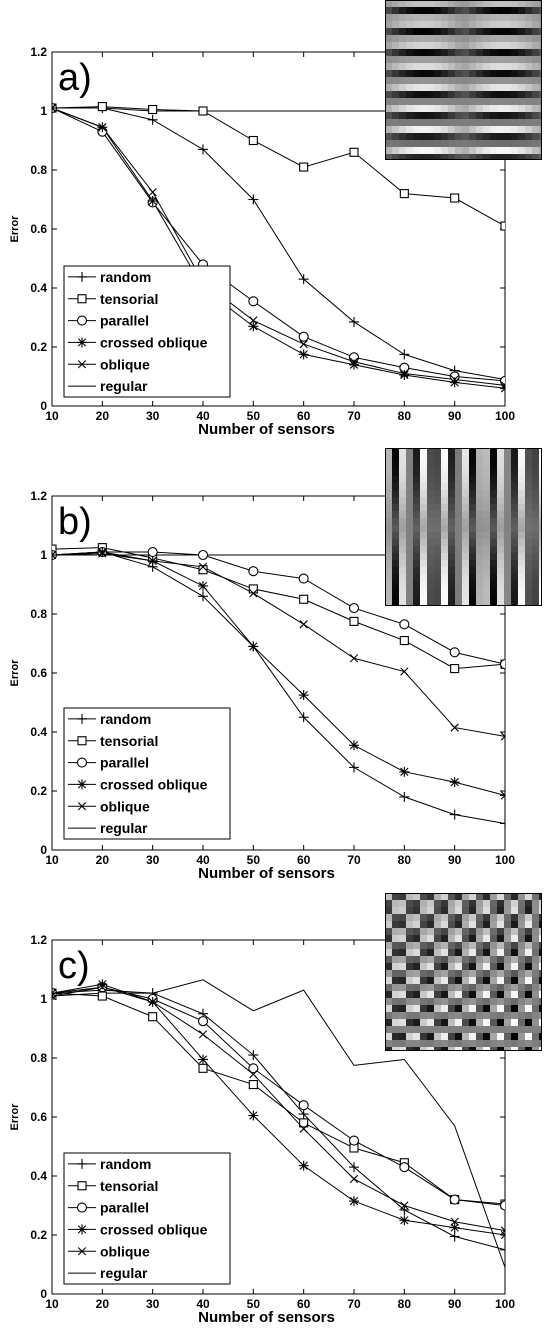 This screenshot has height=1328, width=553. What do you see at coordinates (354, 1304) in the screenshot?
I see `x-tick-label: 70` at bounding box center [354, 1304].